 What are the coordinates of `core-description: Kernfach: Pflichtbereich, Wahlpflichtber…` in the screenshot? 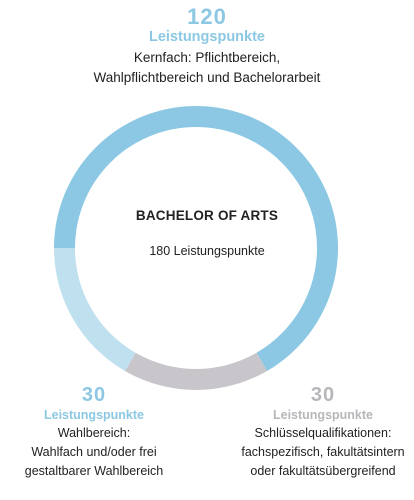 It's located at (207, 68).